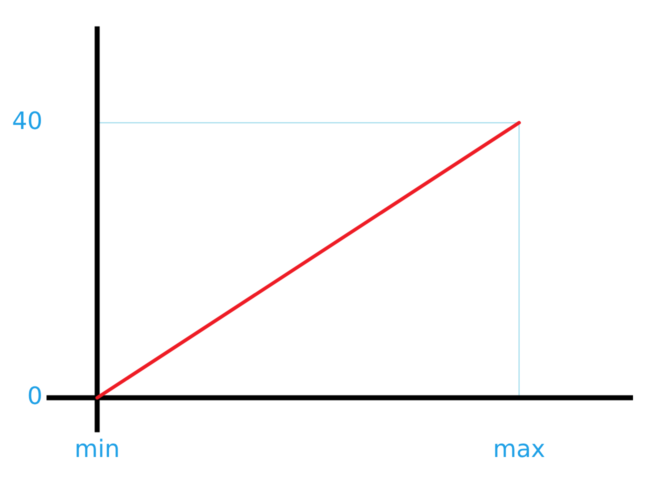 This screenshot has height=477, width=651. Describe the element at coordinates (27, 120) in the screenshot. I see `y-tick-label: 40` at that location.